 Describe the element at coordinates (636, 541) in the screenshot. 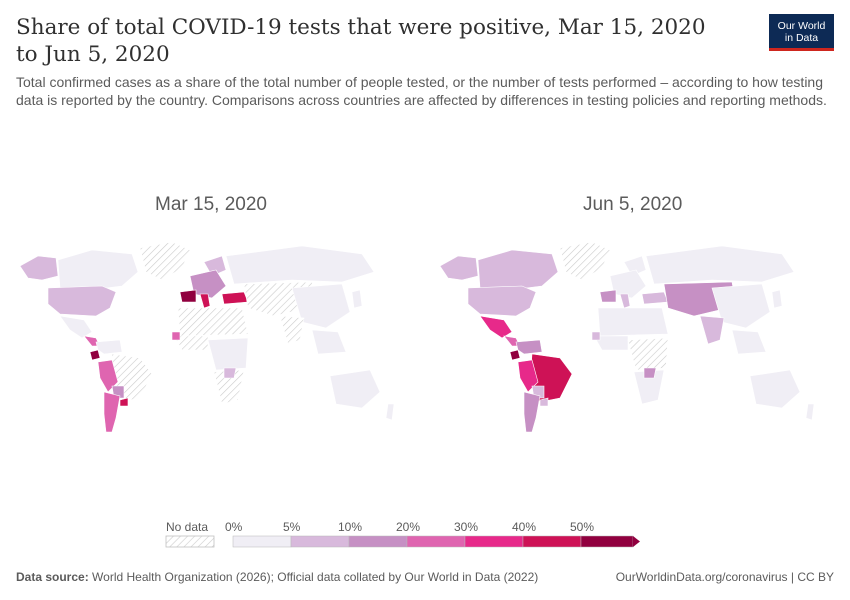

I see `legend-arrow-icon` at that location.